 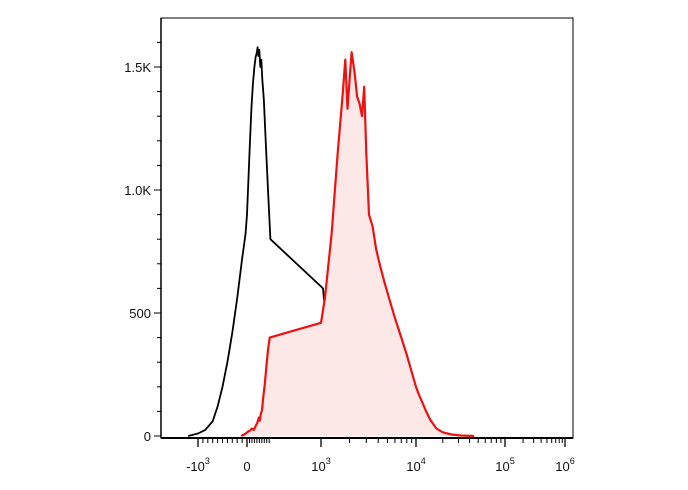 I want to click on y-tick-label: 1.0K, so click(x=137, y=190).